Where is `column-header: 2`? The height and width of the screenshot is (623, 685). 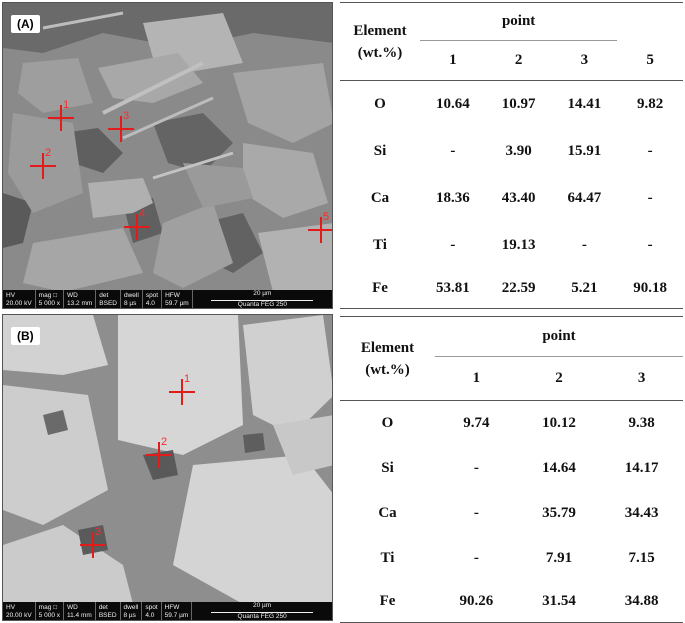
column-header: 2 is located at coordinates (518, 60).